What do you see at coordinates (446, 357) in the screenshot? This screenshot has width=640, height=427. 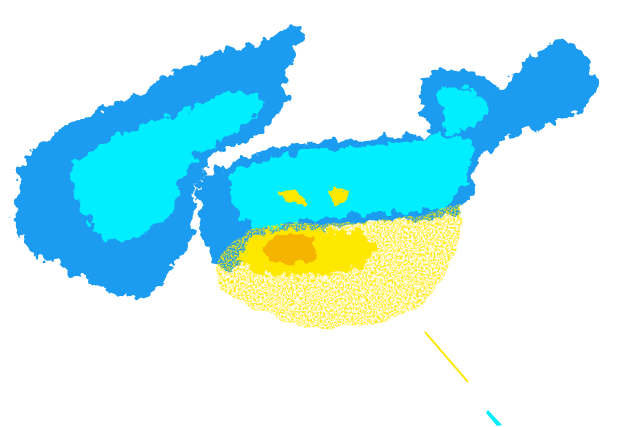 I see `radar-spoke-artifact` at bounding box center [446, 357].